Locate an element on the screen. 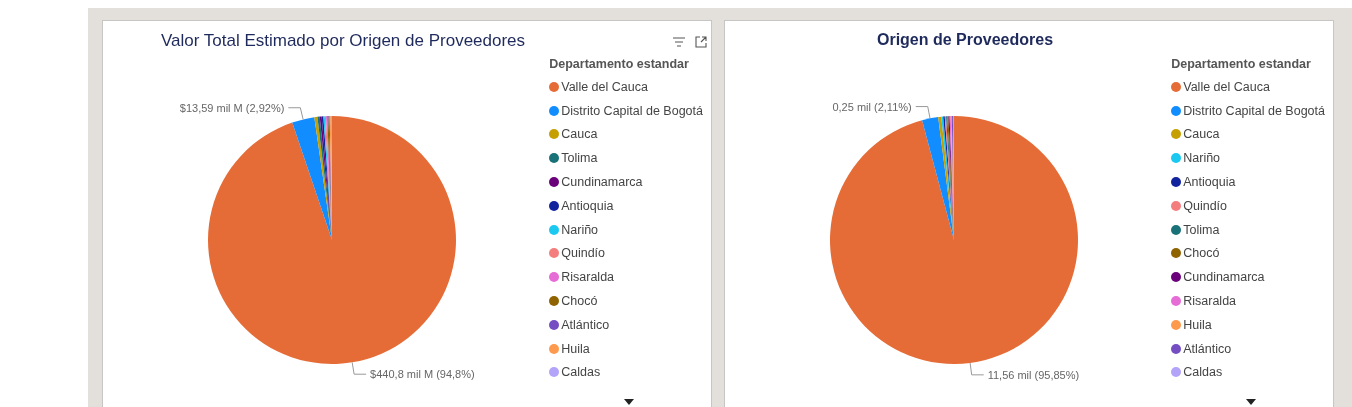  data-label: 0,25 mil (2,11%) is located at coordinates (872, 106).